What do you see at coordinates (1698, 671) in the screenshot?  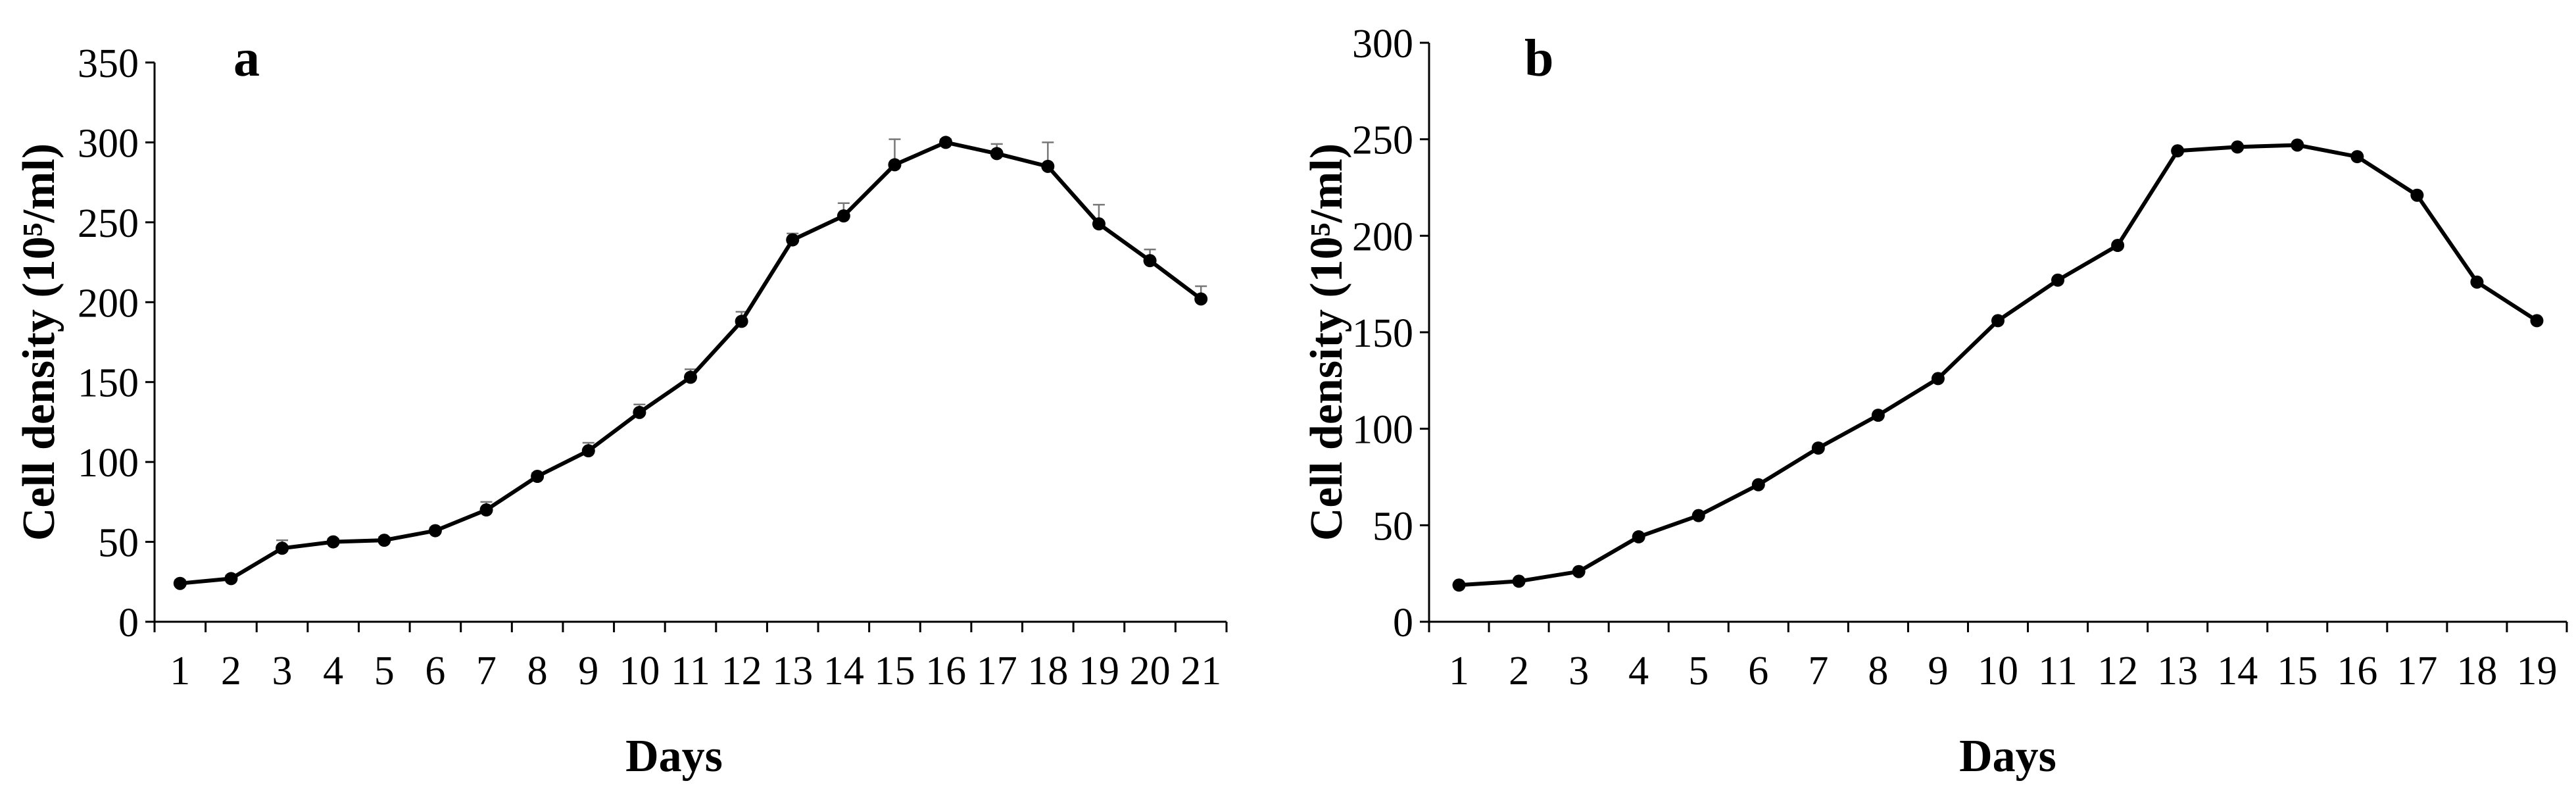 I see `x-tick-label: 5` at bounding box center [1698, 671].